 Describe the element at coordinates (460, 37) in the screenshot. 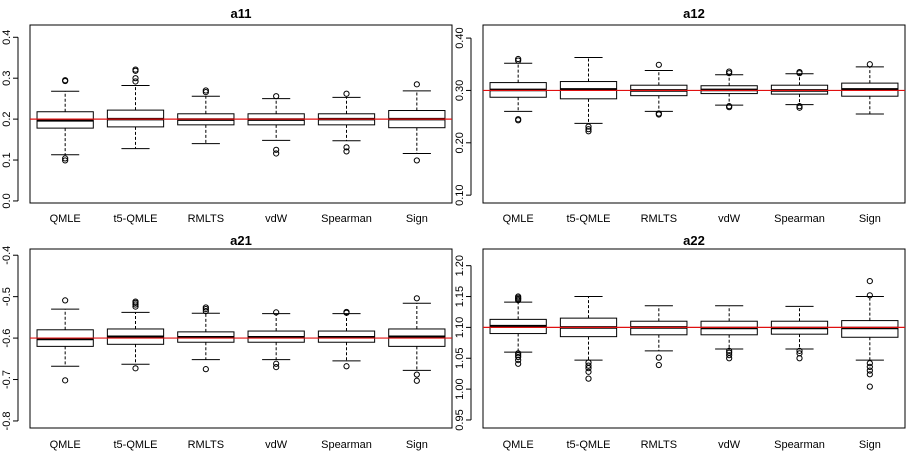

I see `y-tick-label: 0.40` at that location.